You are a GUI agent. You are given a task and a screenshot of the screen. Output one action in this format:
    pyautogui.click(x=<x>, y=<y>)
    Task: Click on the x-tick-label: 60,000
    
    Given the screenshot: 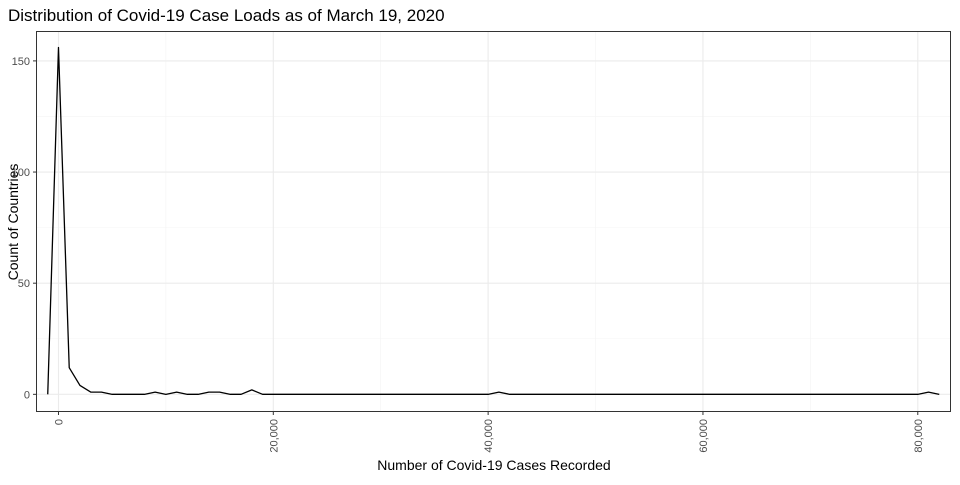 What is the action you would take?
    pyautogui.click(x=704, y=436)
    